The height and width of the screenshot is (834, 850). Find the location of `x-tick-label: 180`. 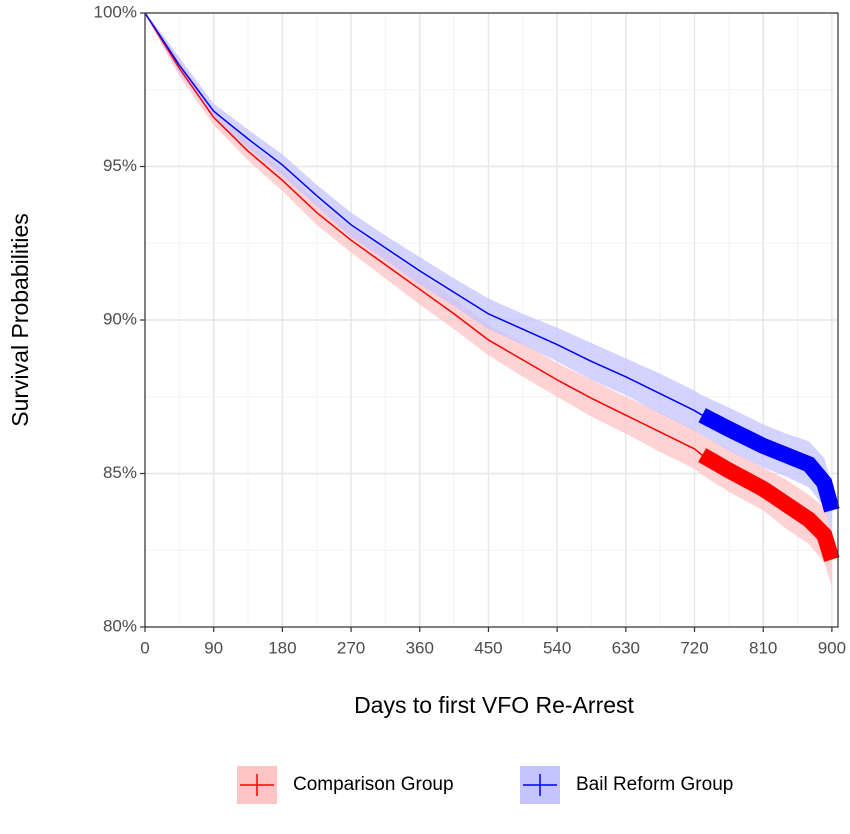

x-tick-label: 180 is located at coordinates (282, 647).